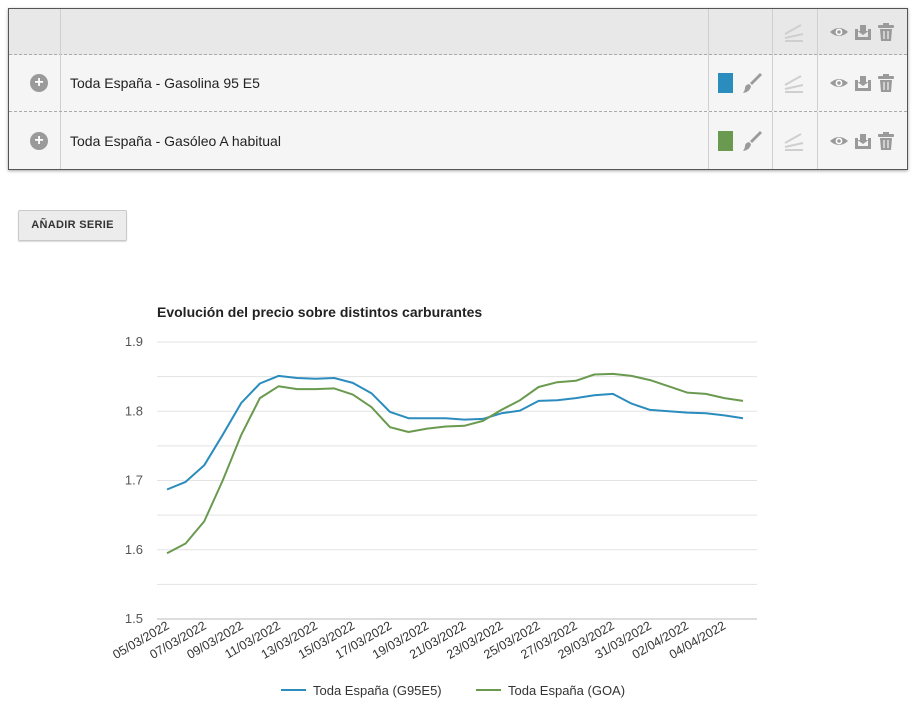  Describe the element at coordinates (566, 690) in the screenshot. I see `legend-label: Toda España (GOA)` at that location.